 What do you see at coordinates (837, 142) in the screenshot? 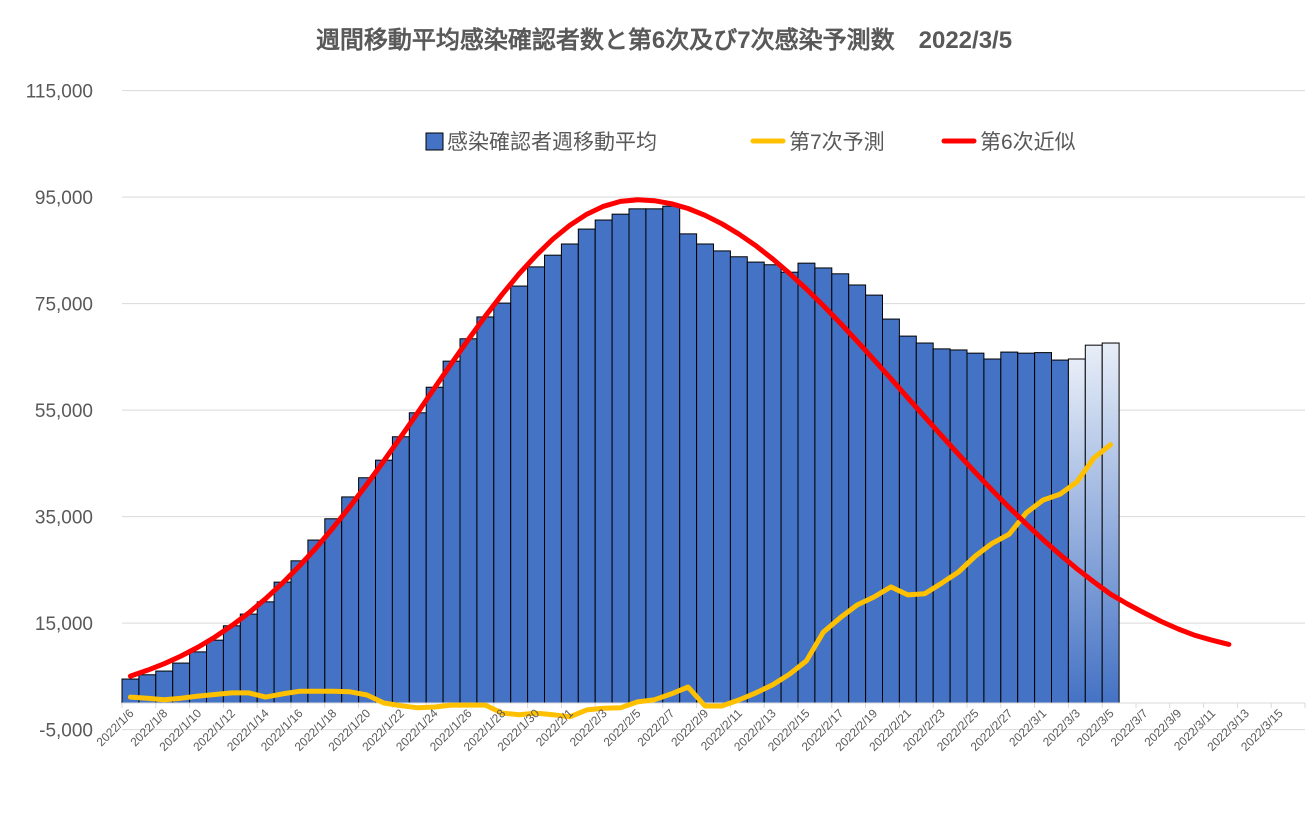
I see `legend-label-yellow: 第7次予測` at bounding box center [837, 142].